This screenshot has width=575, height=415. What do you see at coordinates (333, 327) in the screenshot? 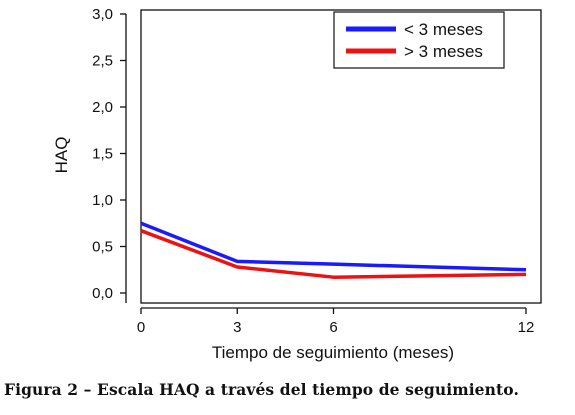
I see `x-tick-label: 6` at bounding box center [333, 327].